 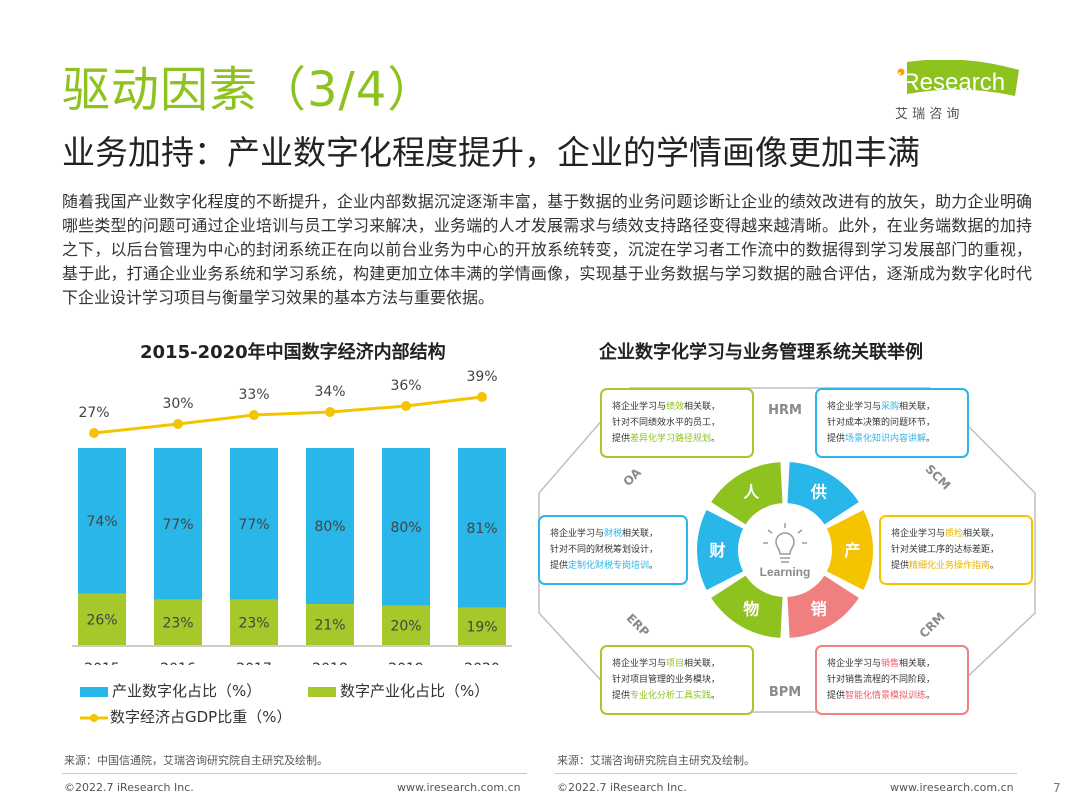 I want to click on center-label: Learning, so click(x=785, y=572).